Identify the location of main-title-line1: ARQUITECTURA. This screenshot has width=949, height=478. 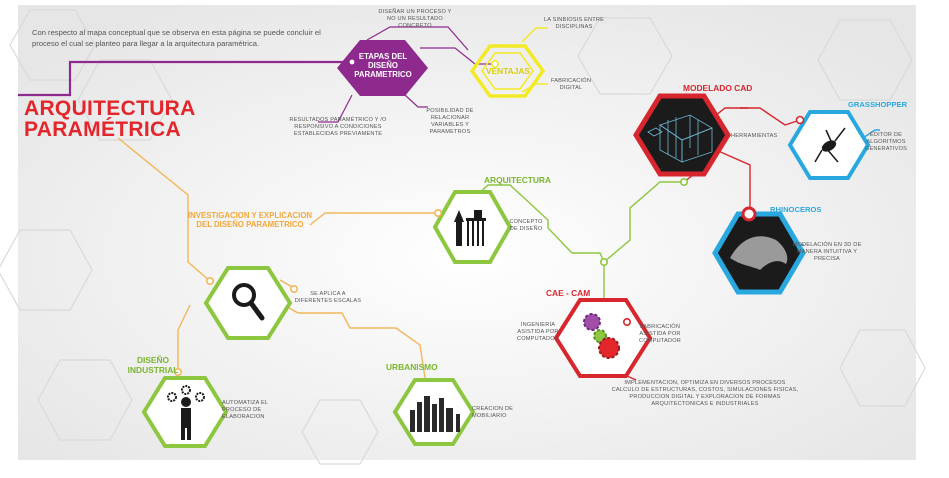
(110, 108).